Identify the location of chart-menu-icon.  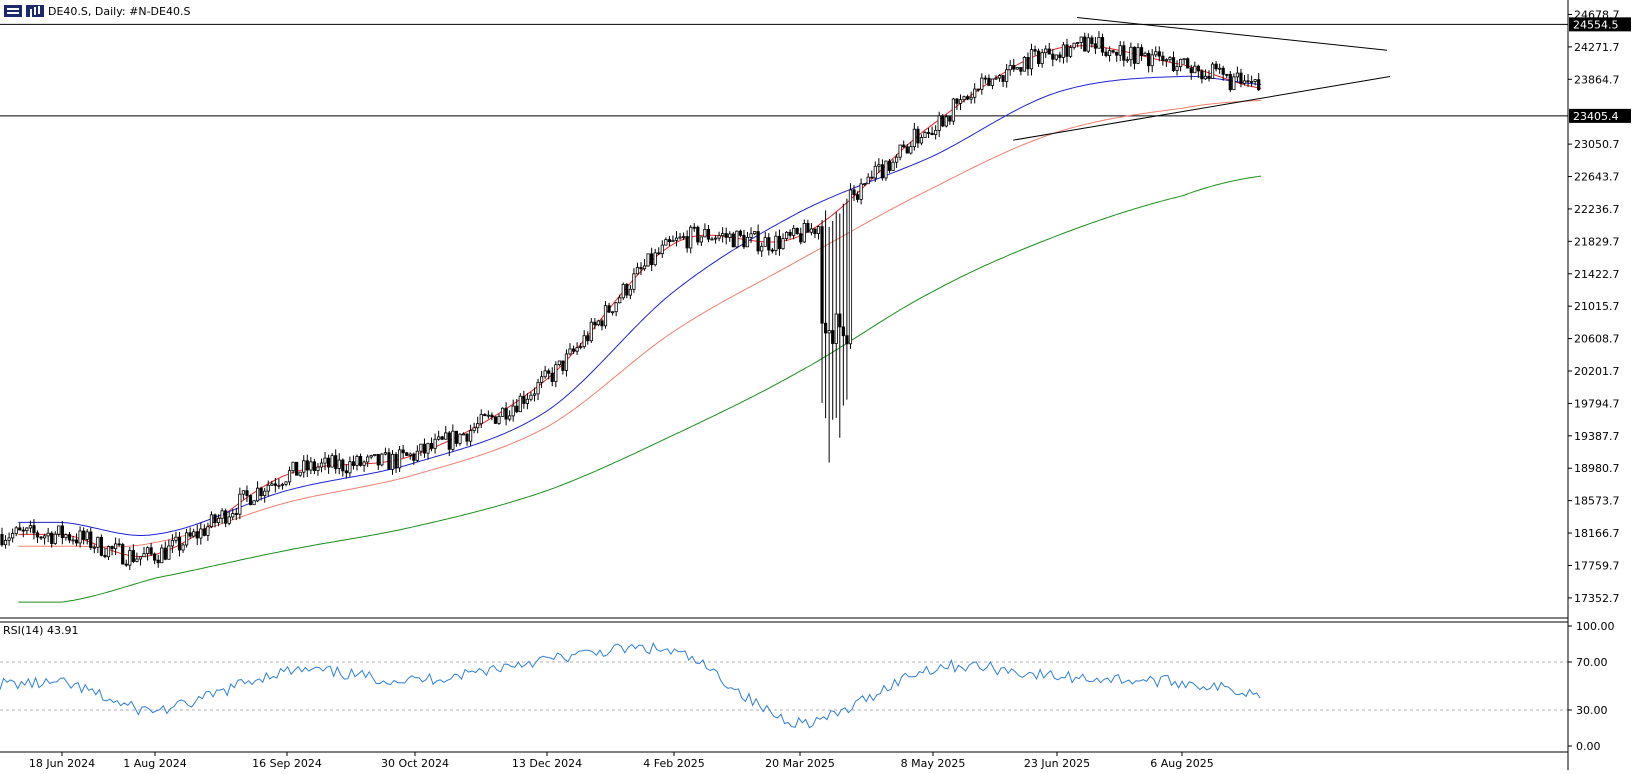
(13, 11).